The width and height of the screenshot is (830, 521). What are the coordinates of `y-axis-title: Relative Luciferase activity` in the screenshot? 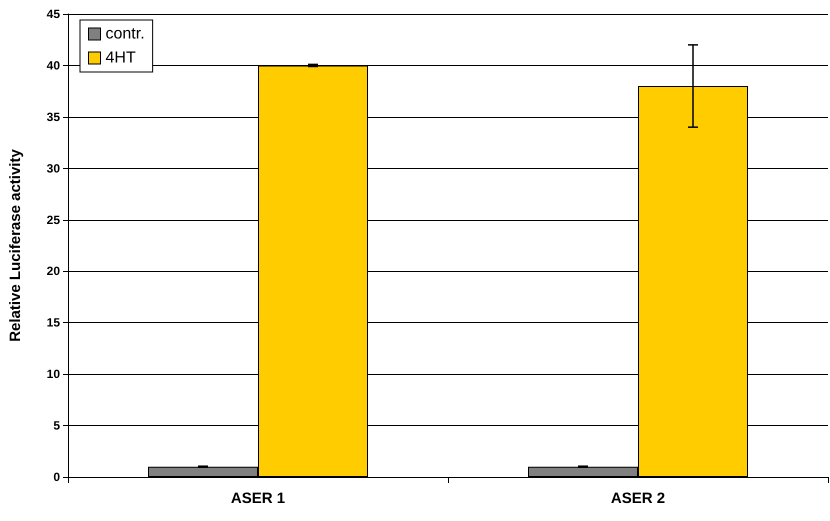 It's located at (15, 245).